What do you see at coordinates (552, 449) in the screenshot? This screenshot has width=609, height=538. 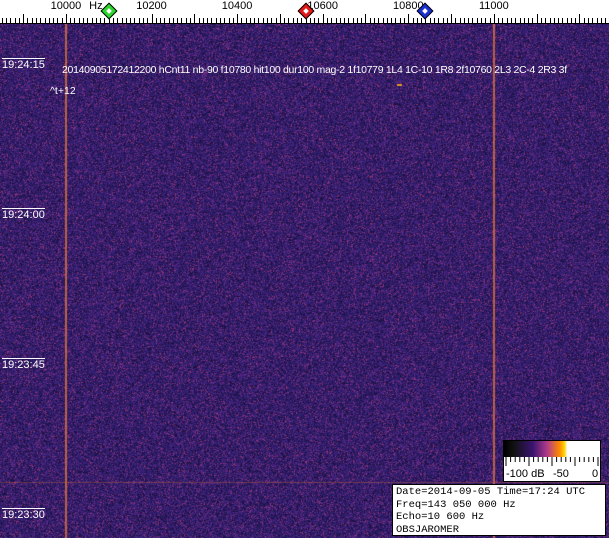 I see `color-gradient` at bounding box center [552, 449].